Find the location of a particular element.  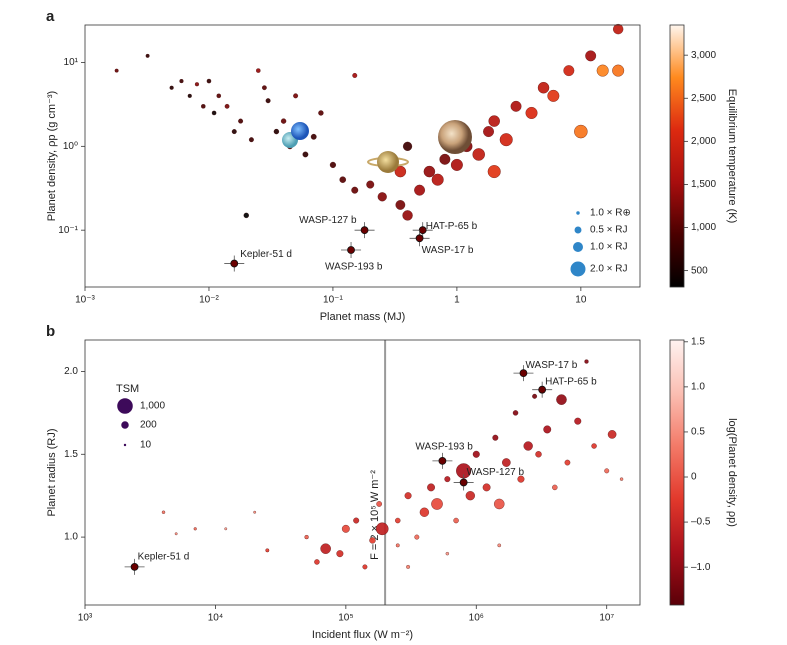

y-tick-label: 2.0 is located at coordinates (71, 371).